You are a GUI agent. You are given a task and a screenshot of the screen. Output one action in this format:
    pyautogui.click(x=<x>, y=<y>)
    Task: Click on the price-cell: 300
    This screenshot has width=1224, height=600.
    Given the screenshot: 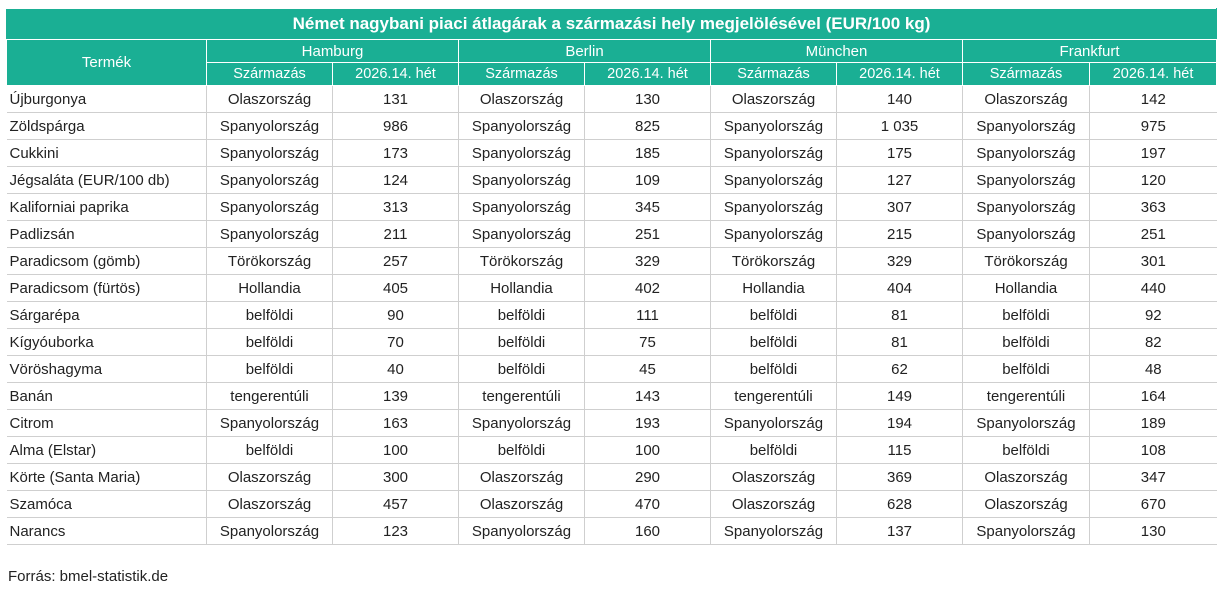 What is the action you would take?
    pyautogui.click(x=395, y=477)
    